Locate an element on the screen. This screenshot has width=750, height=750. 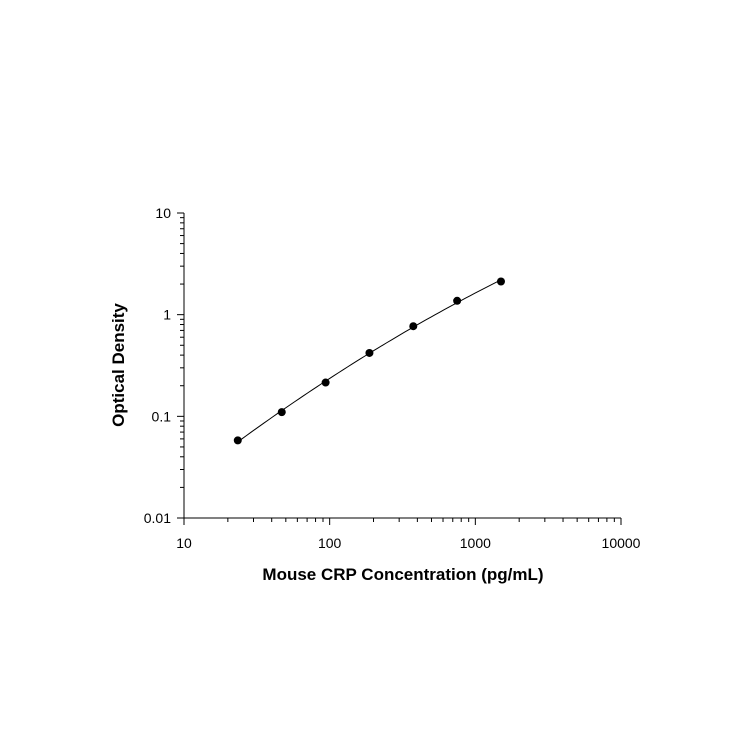
x-tick-label: 100 is located at coordinates (330, 543).